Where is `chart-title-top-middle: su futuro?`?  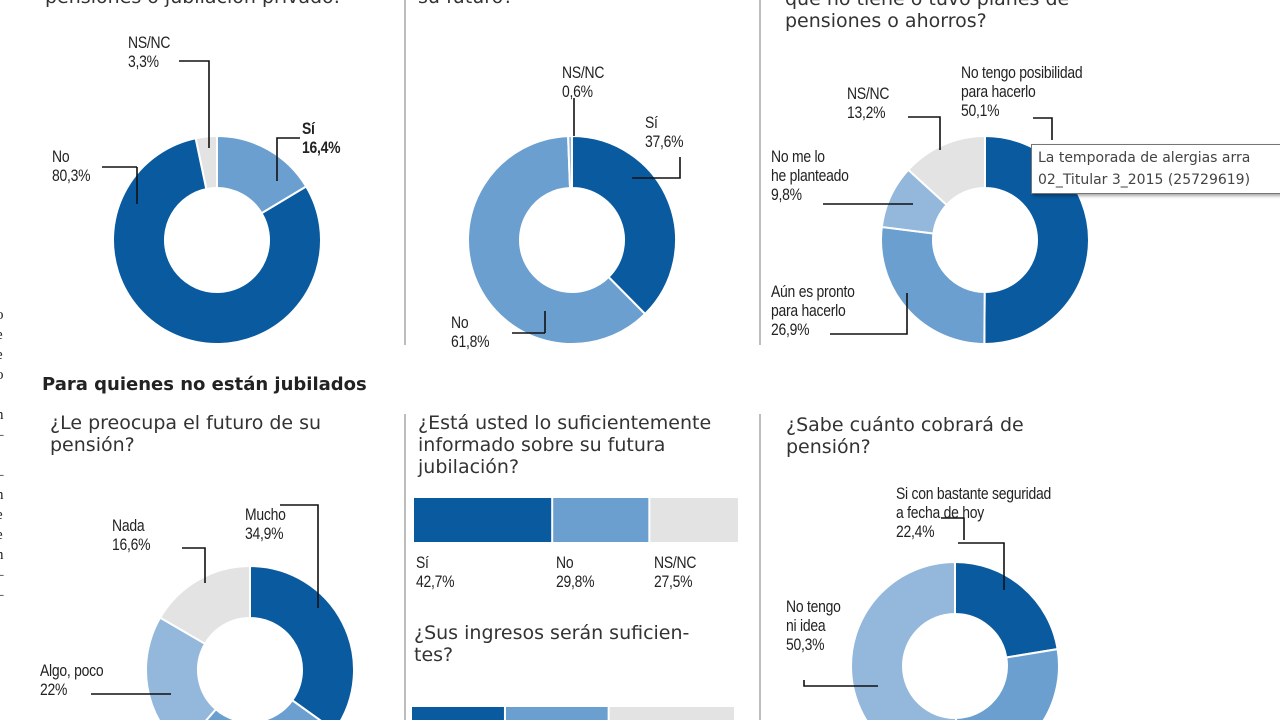
chart-title-top-middle: su futuro? is located at coordinates (465, 4).